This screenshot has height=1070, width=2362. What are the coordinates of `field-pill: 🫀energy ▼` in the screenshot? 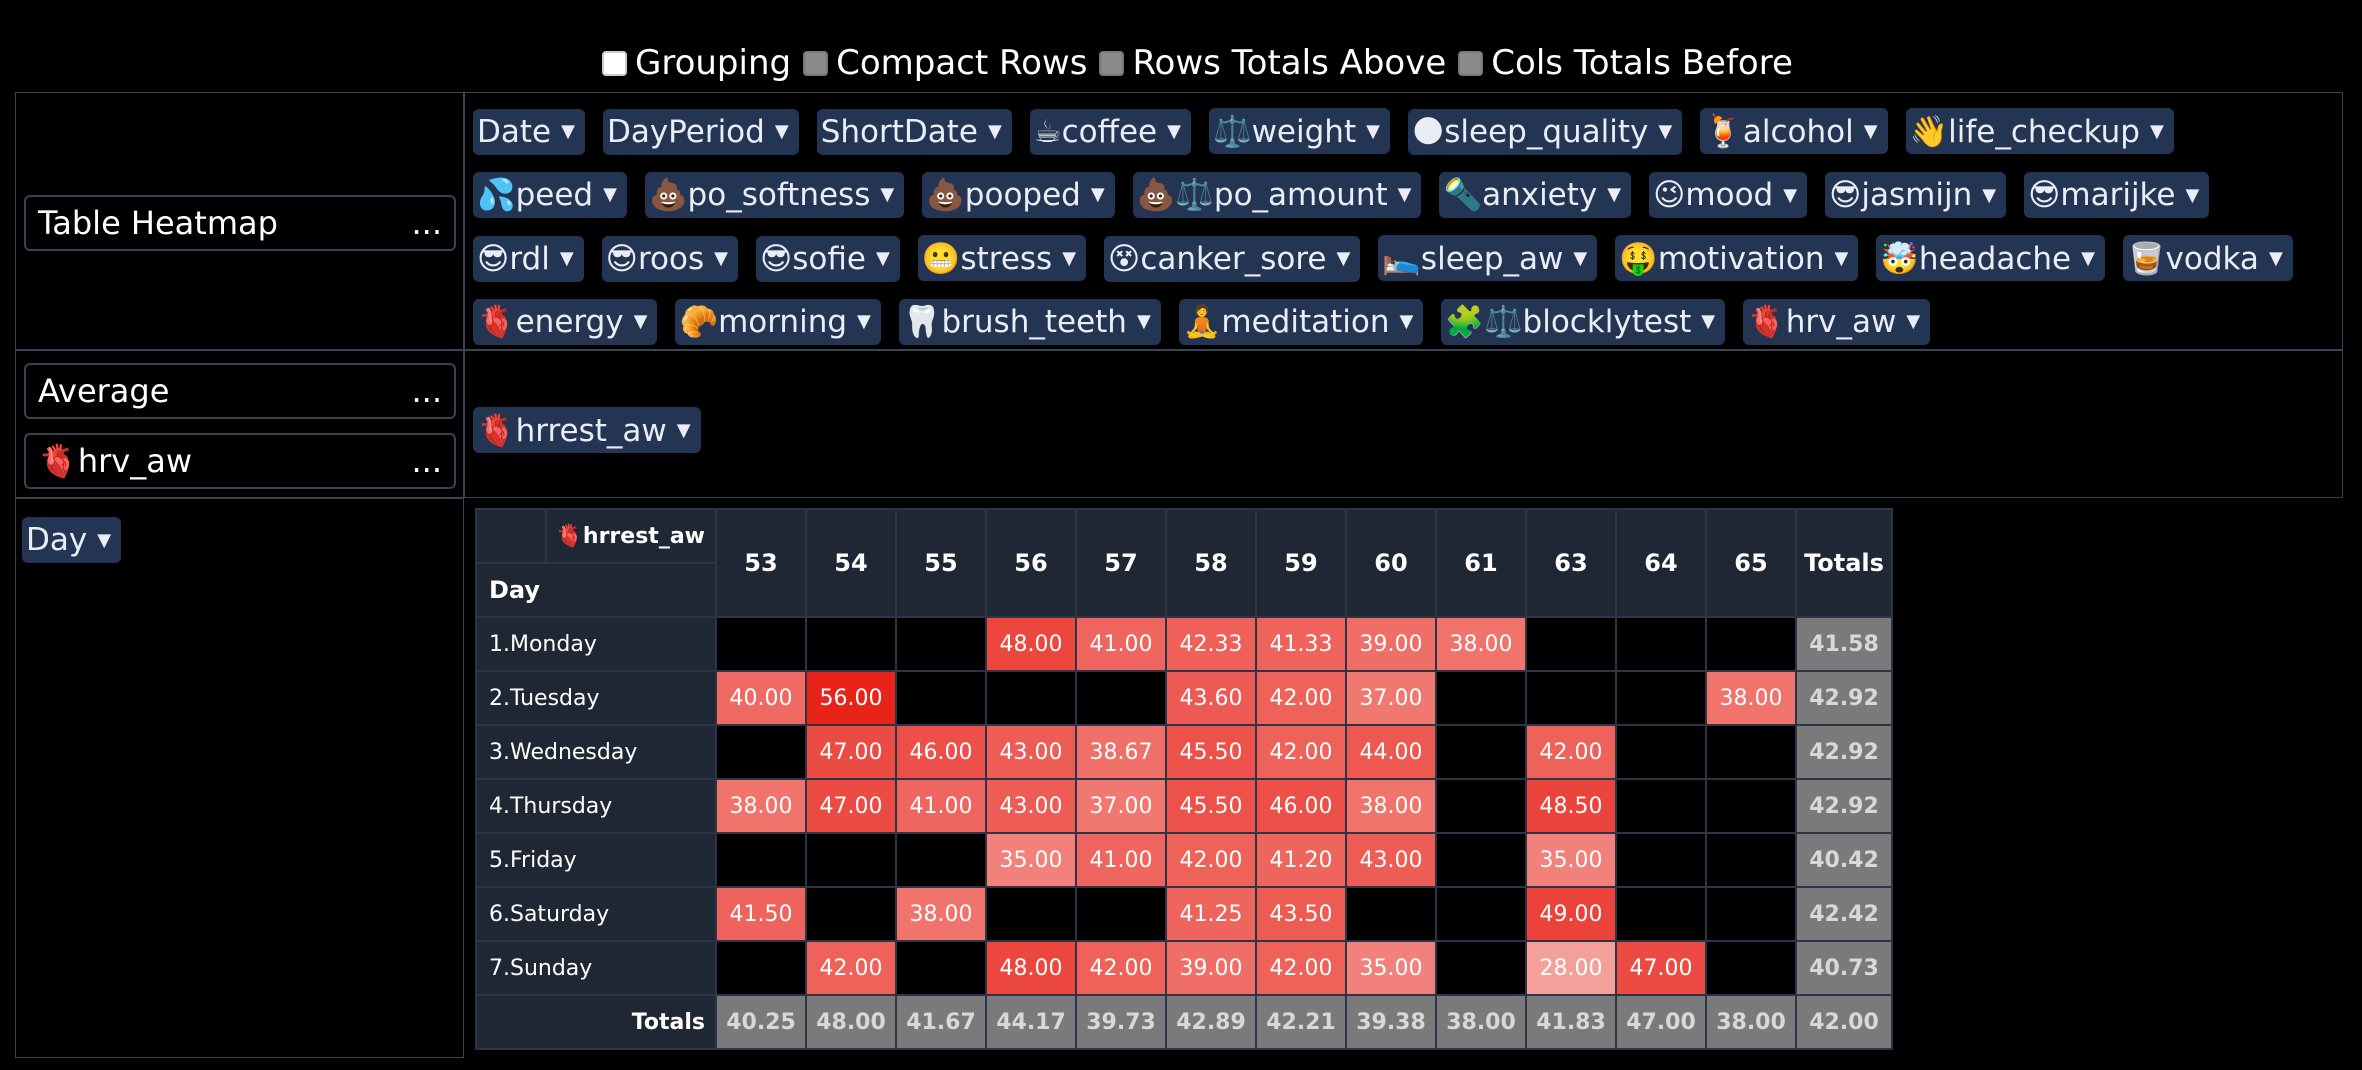 It's located at (565, 321).